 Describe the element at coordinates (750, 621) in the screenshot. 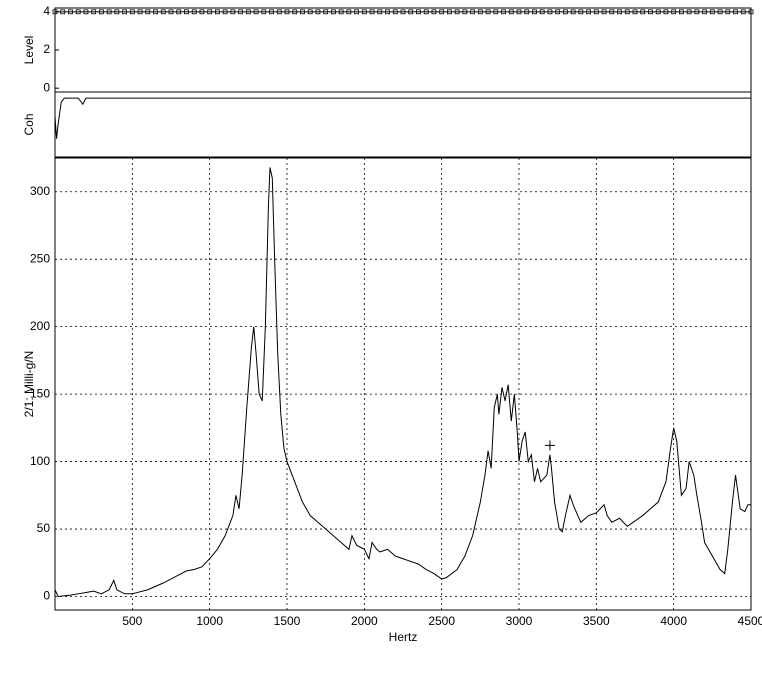

I see `x-tick-label: 4500` at that location.